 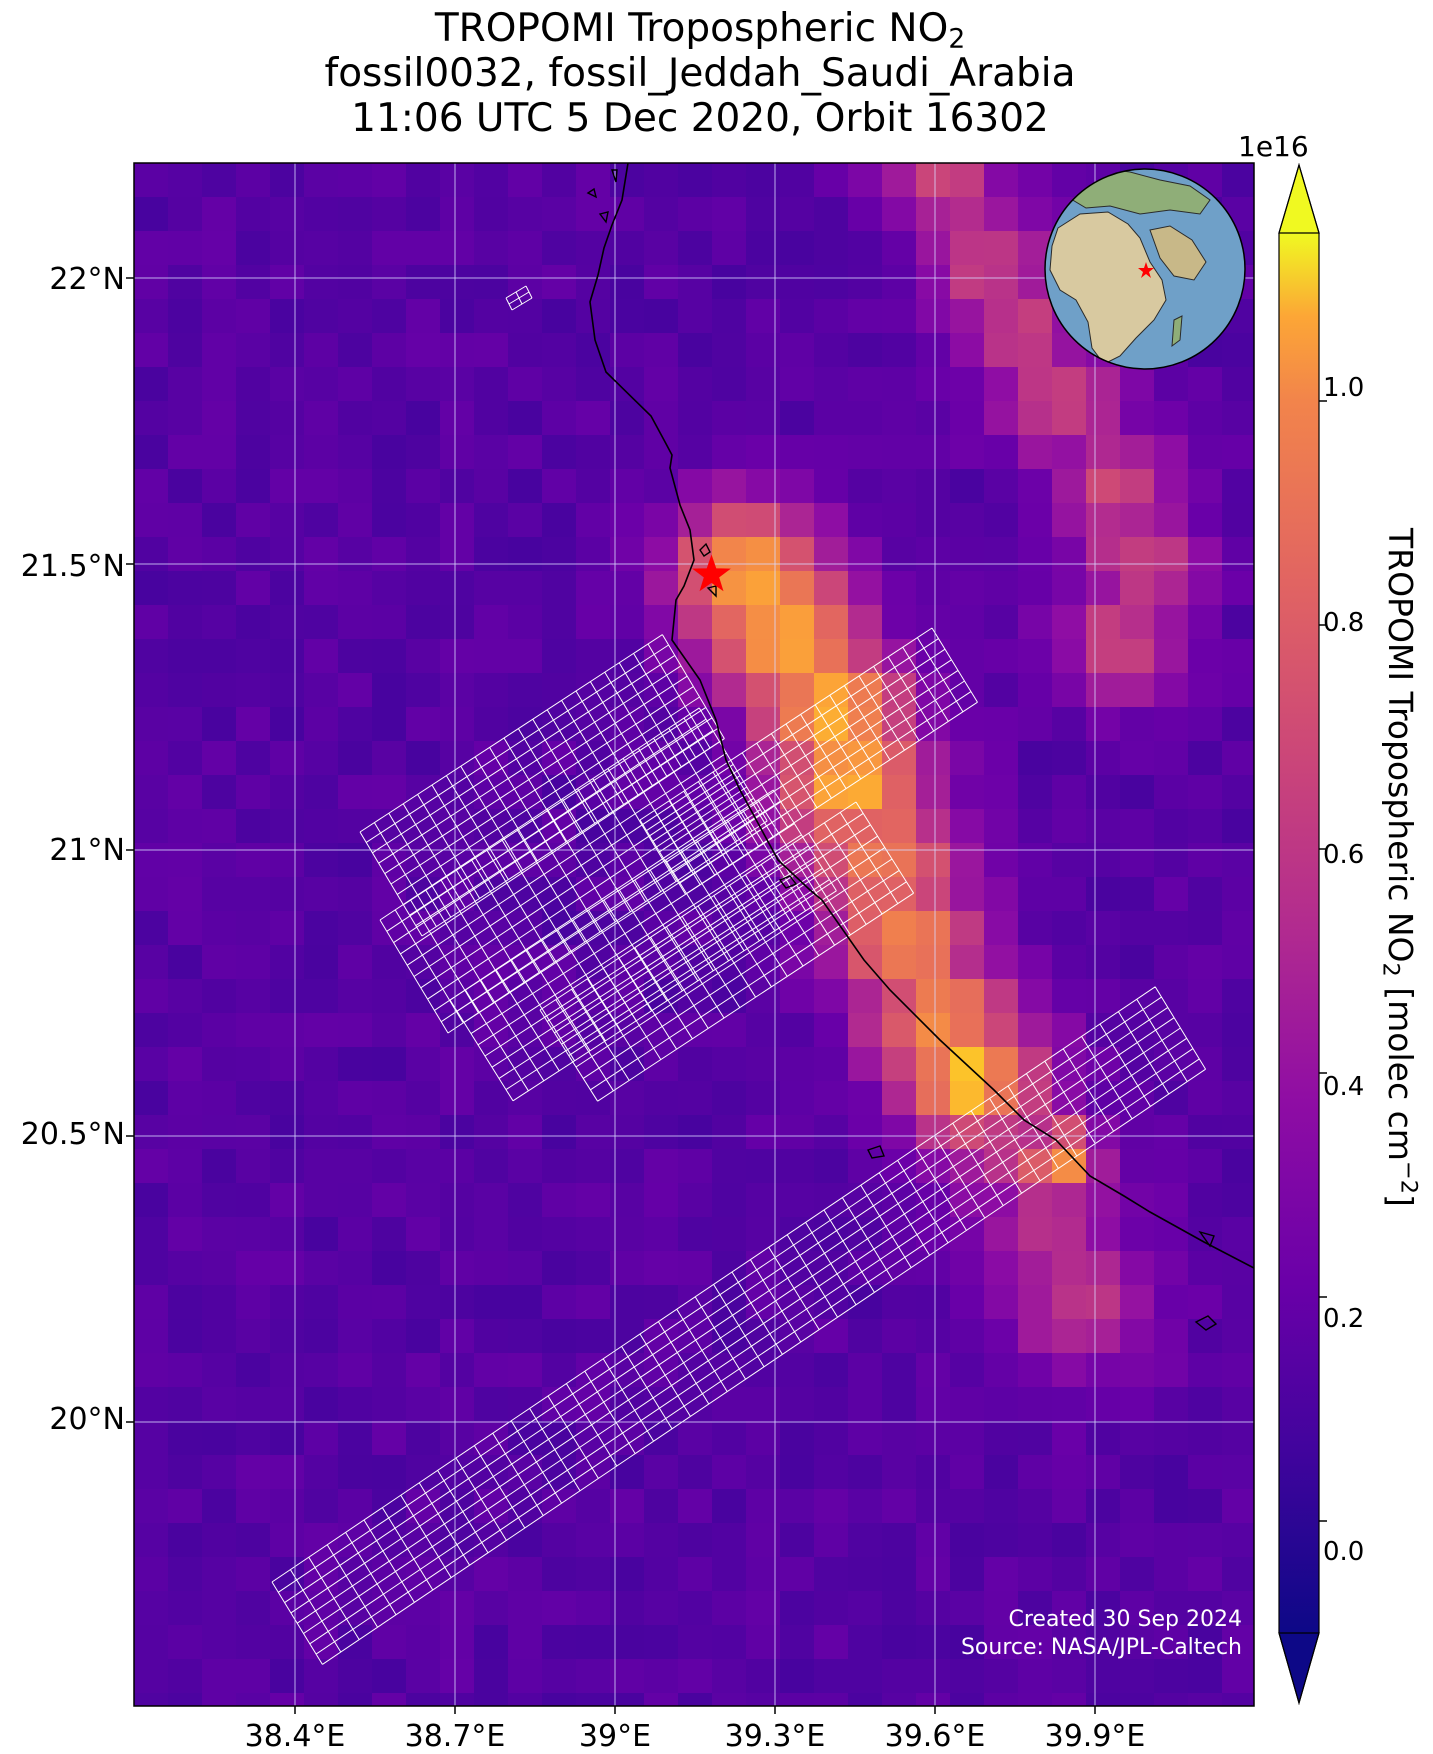 What do you see at coordinates (727, 951) in the screenshot?
I see `footprint-swath-d` at bounding box center [727, 951].